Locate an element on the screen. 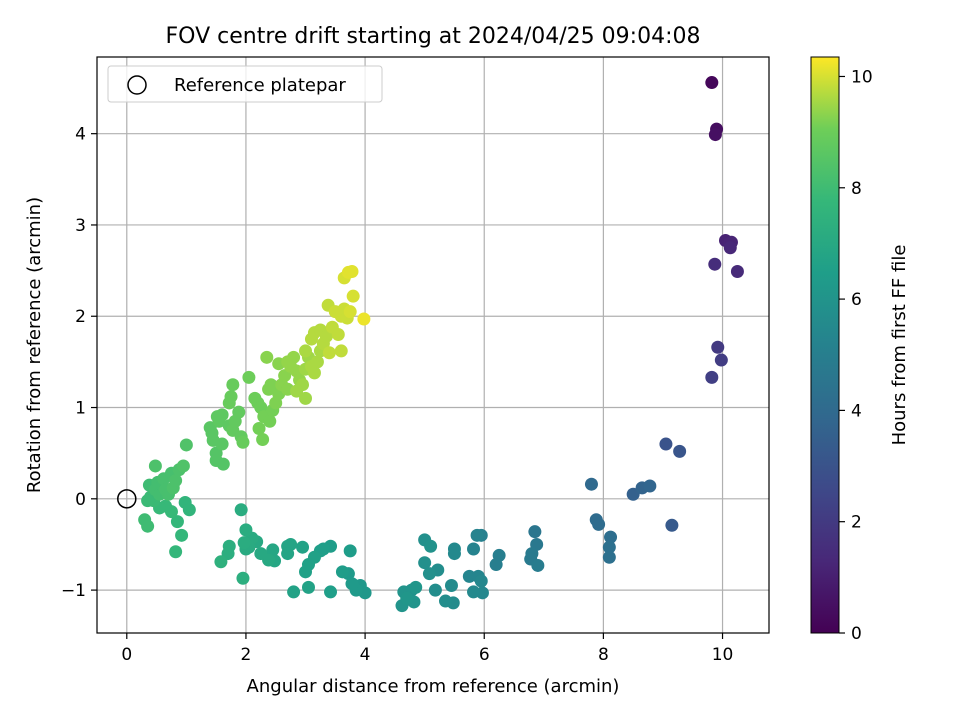 The image size is (960, 724). colorbar-tick-label: 0 is located at coordinates (856, 634).